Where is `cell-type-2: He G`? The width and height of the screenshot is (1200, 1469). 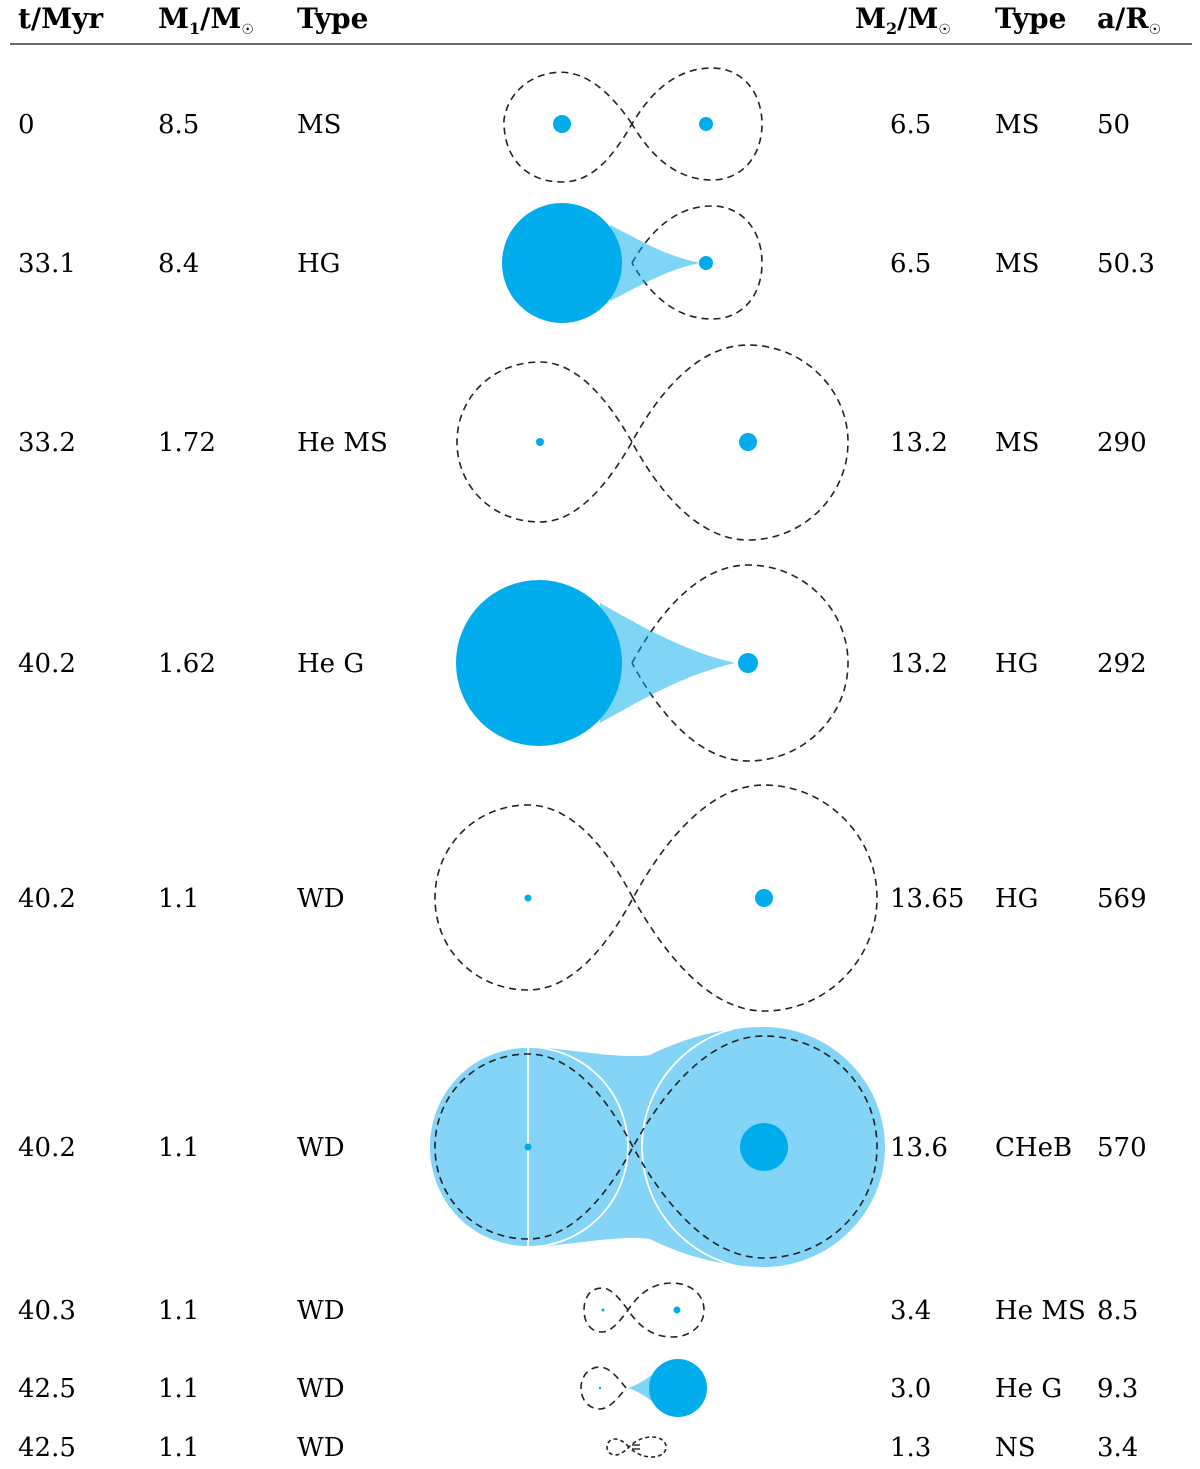
cell-type-2: He G is located at coordinates (1028, 1389).